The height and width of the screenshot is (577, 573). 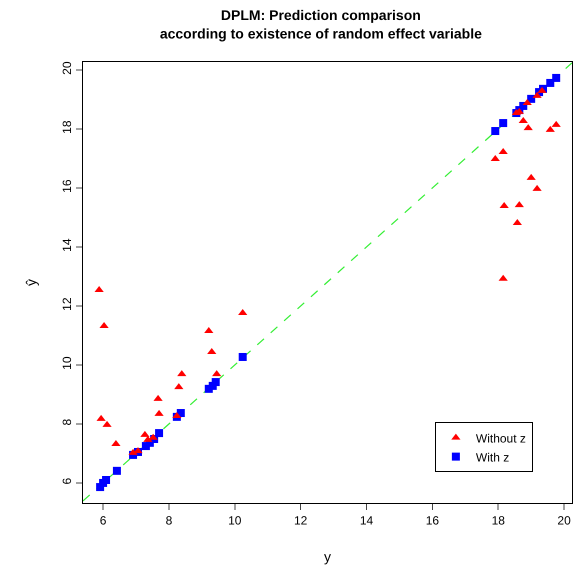 What do you see at coordinates (67, 186) in the screenshot?
I see `y-tick-label: 16` at bounding box center [67, 186].